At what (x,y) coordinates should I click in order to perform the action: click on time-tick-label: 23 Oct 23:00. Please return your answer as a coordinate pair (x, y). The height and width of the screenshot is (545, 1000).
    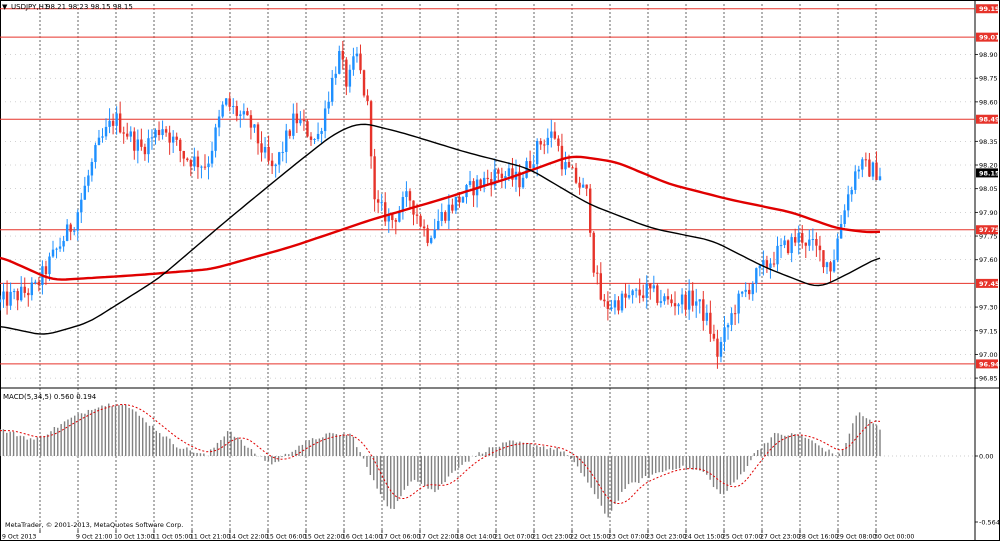
    Looking at the image, I should click on (666, 537).